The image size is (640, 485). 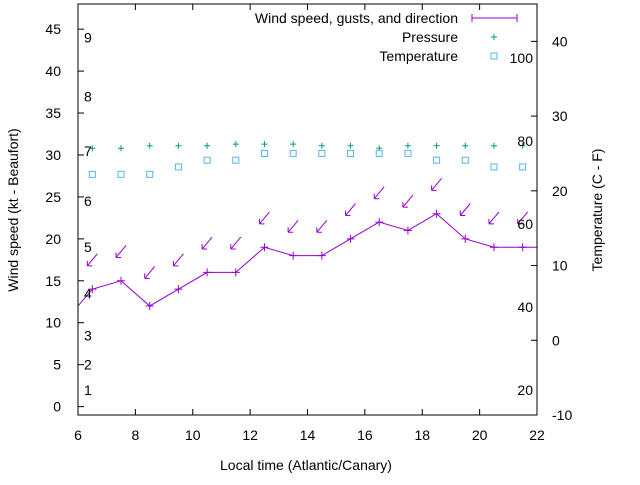 What do you see at coordinates (562, 415) in the screenshot?
I see `y2-tick-label: -10` at bounding box center [562, 415].